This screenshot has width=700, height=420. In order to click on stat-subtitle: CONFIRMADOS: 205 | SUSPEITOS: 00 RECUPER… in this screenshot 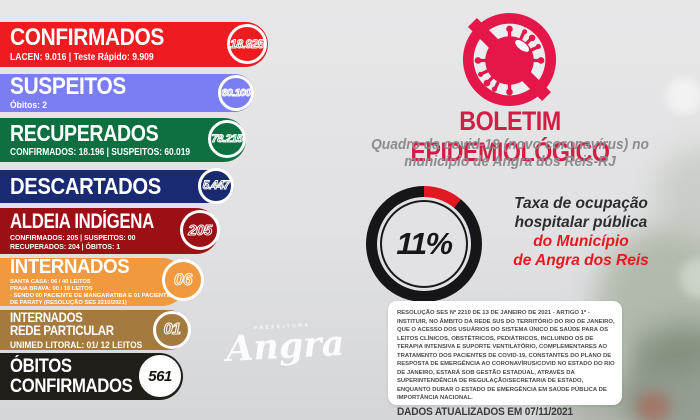, I will do `click(73, 242)`.